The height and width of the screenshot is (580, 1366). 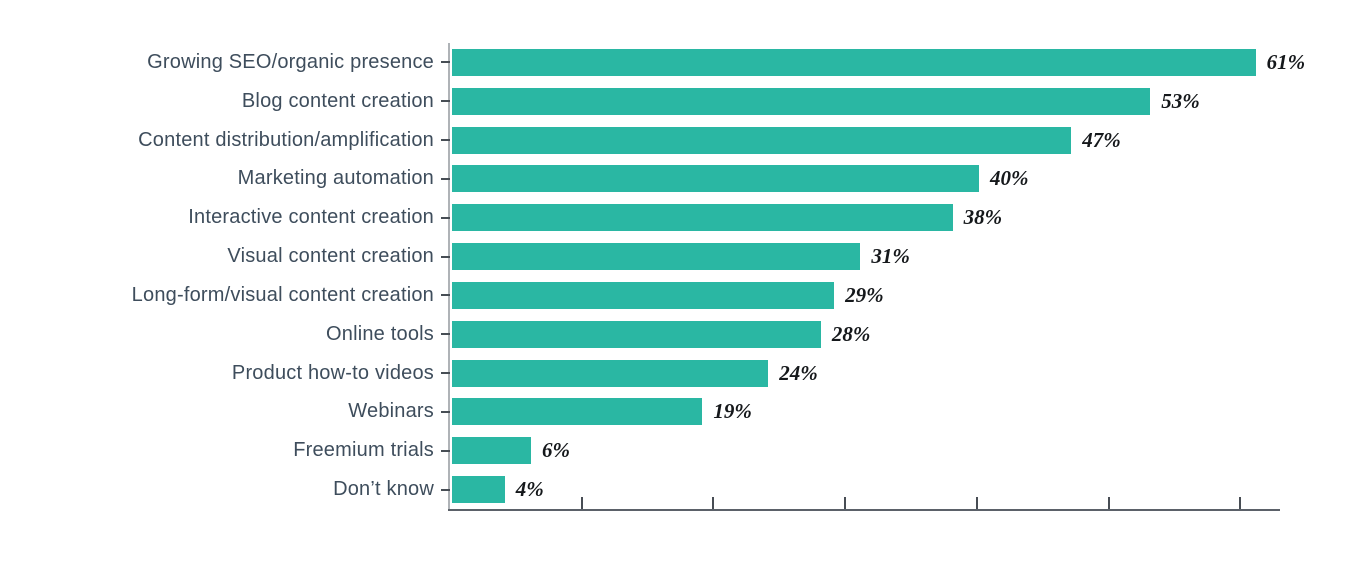 I want to click on category-label: Interactive content creation, so click(x=311, y=217).